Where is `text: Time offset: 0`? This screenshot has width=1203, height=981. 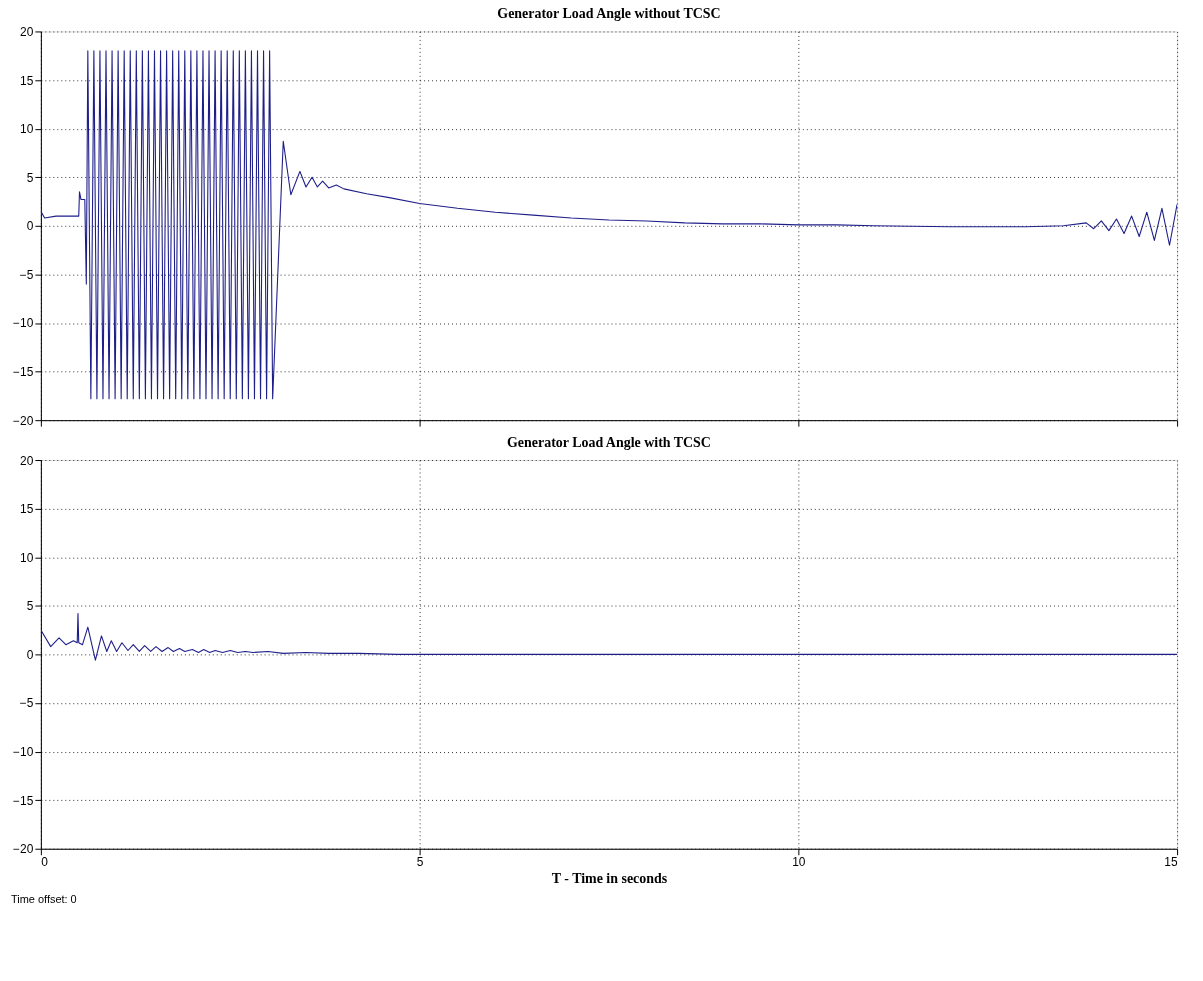
text: Time offset: 0 is located at coordinates (43, 898).